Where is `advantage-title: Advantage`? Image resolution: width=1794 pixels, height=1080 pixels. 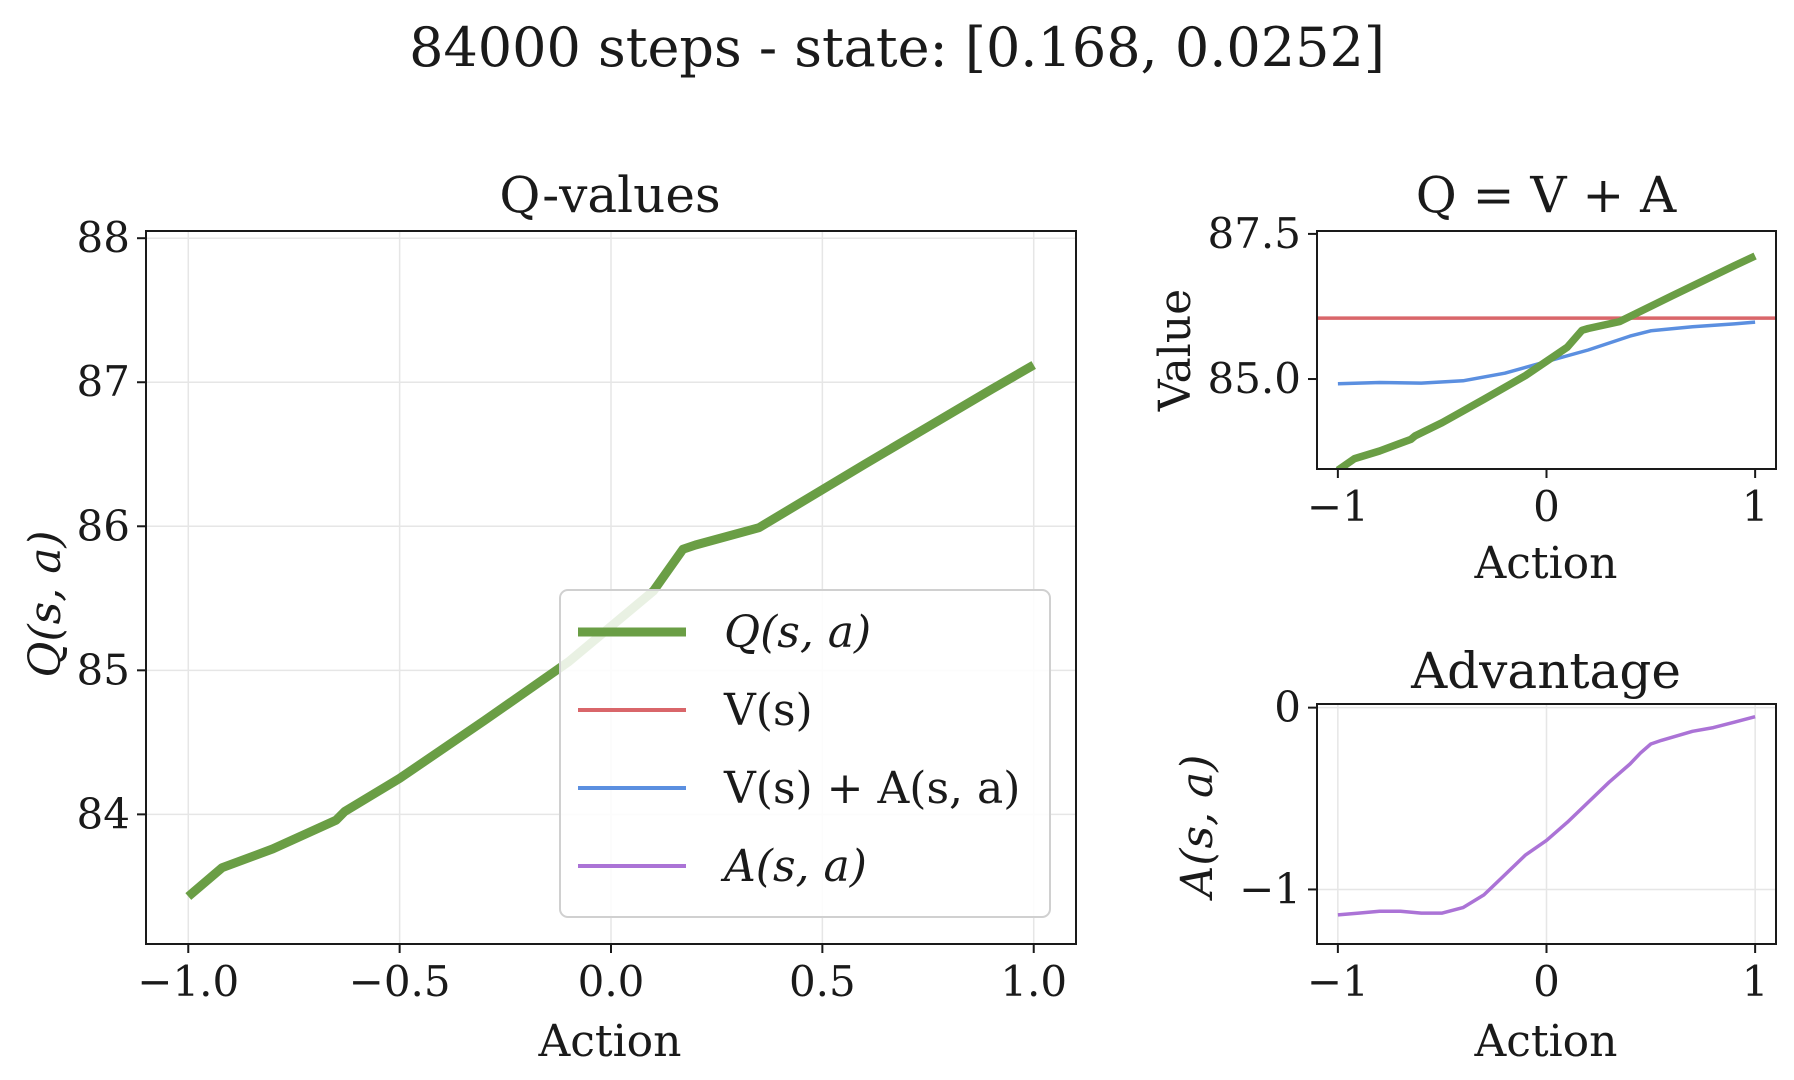
advantage-title: Advantage is located at coordinates (1545, 671).